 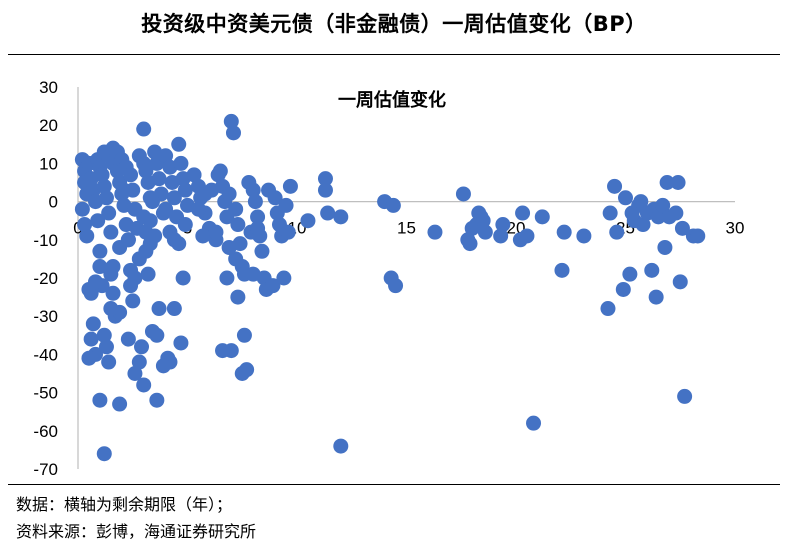 What do you see at coordinates (53, 202) in the screenshot?
I see `y-tick-label: 0` at bounding box center [53, 202].